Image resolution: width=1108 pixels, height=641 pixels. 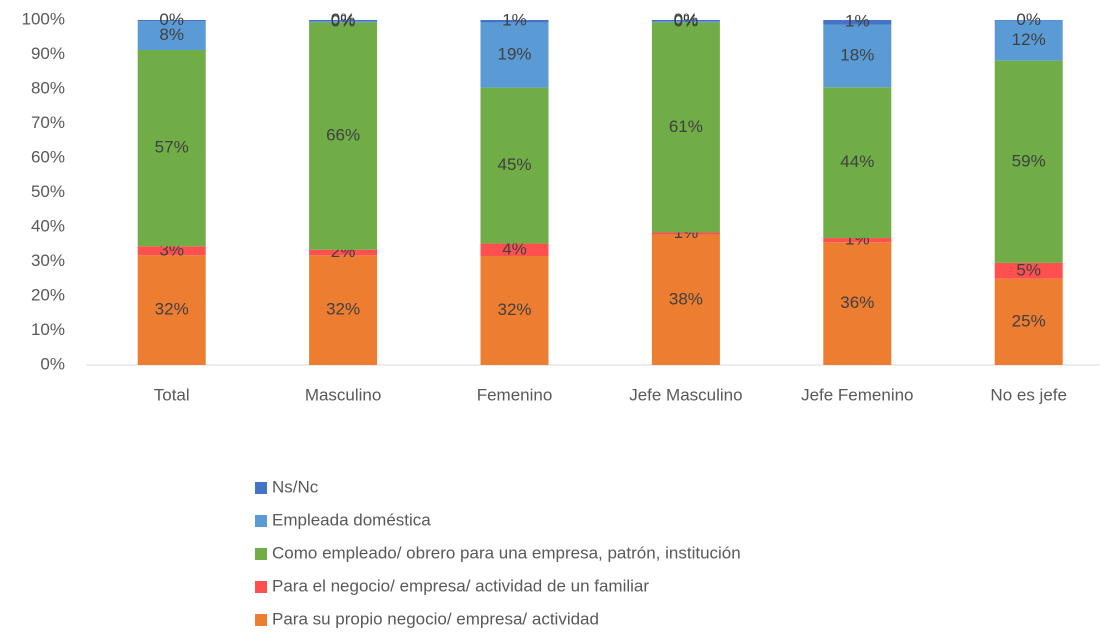 I want to click on data-label: 19%, so click(x=514, y=54).